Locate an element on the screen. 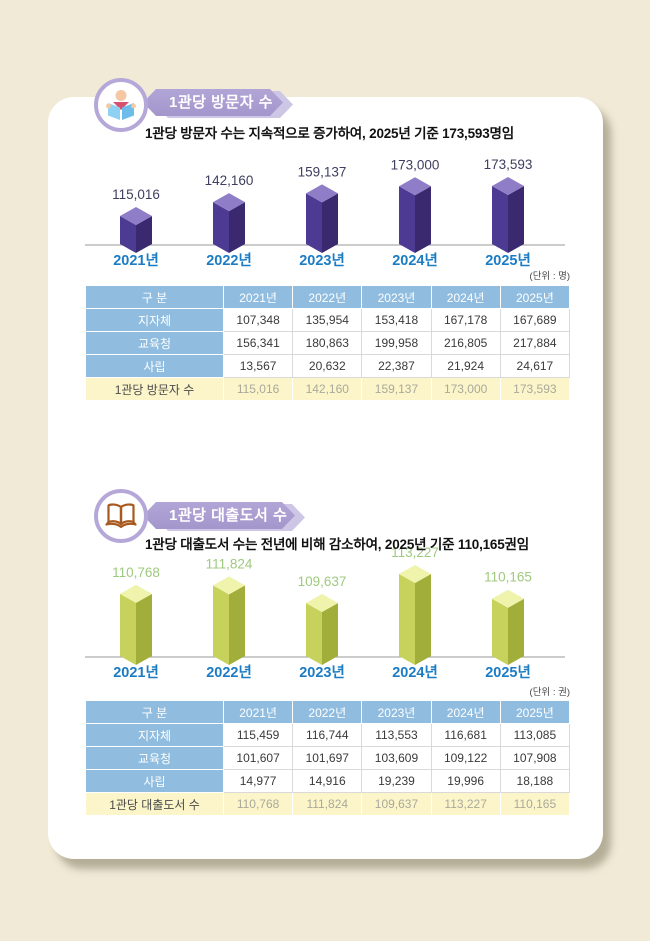  loans-unit-label: (단위 : 권) is located at coordinates (549, 692).